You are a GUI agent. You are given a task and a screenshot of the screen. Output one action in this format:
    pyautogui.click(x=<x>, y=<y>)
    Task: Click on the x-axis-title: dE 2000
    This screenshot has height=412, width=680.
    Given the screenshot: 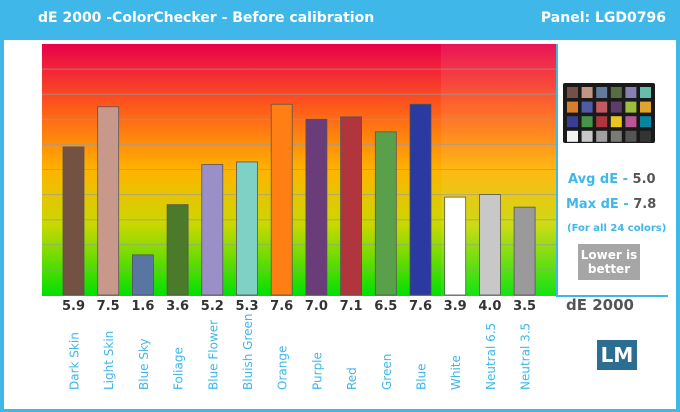 What is the action you would take?
    pyautogui.click(x=600, y=305)
    